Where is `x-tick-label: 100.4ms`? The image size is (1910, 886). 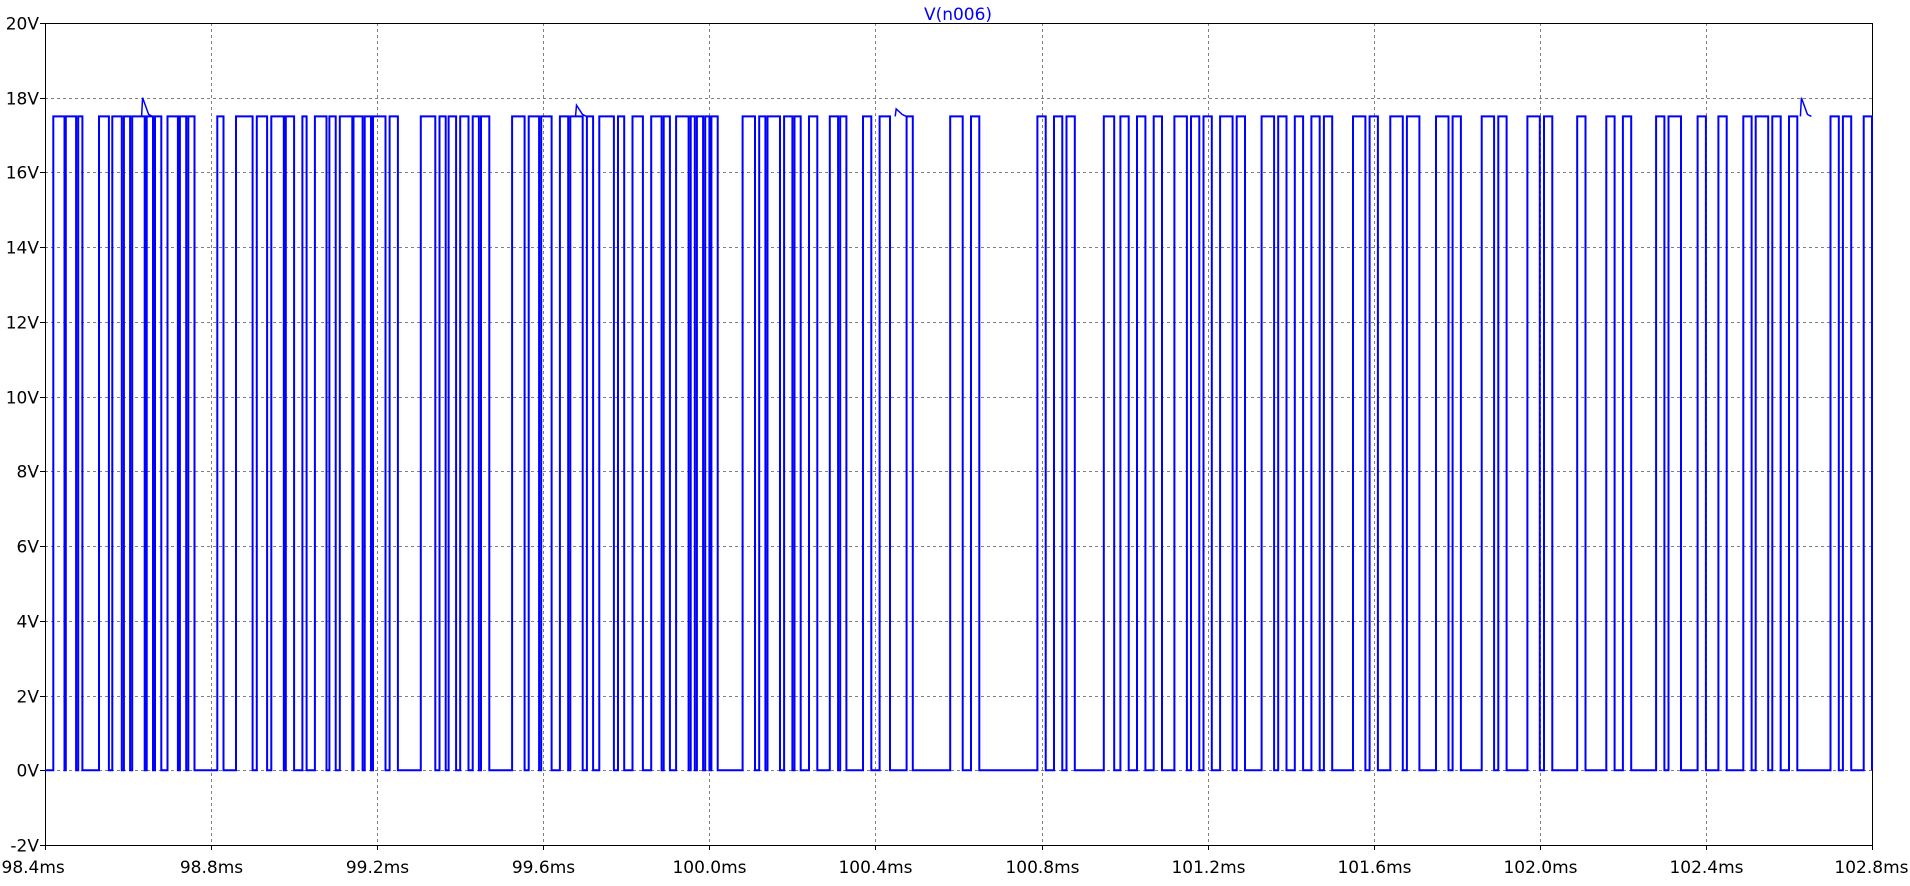
x-tick-label: 100.4ms is located at coordinates (875, 868).